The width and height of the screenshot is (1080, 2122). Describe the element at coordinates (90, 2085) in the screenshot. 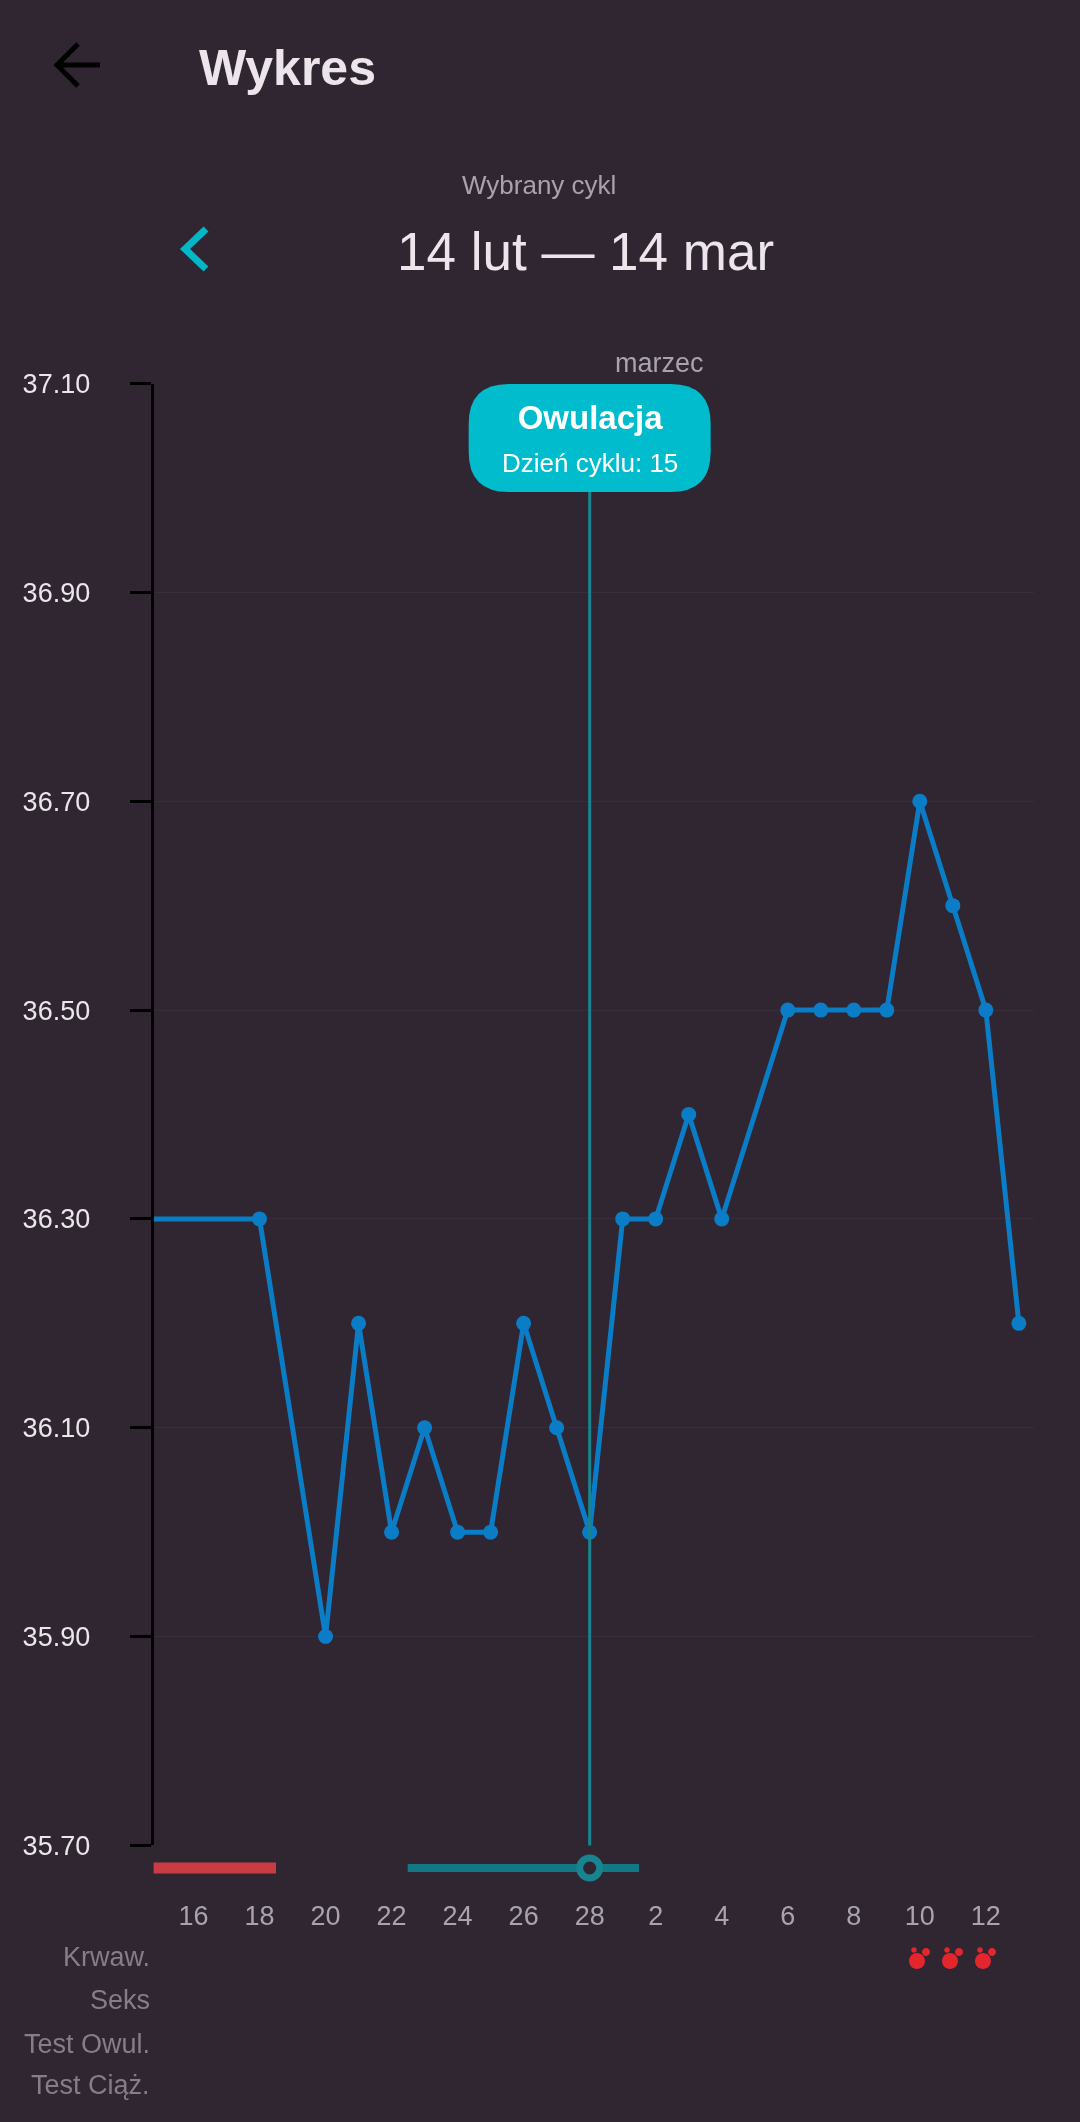

I see `text: Test Ciąż.` at that location.